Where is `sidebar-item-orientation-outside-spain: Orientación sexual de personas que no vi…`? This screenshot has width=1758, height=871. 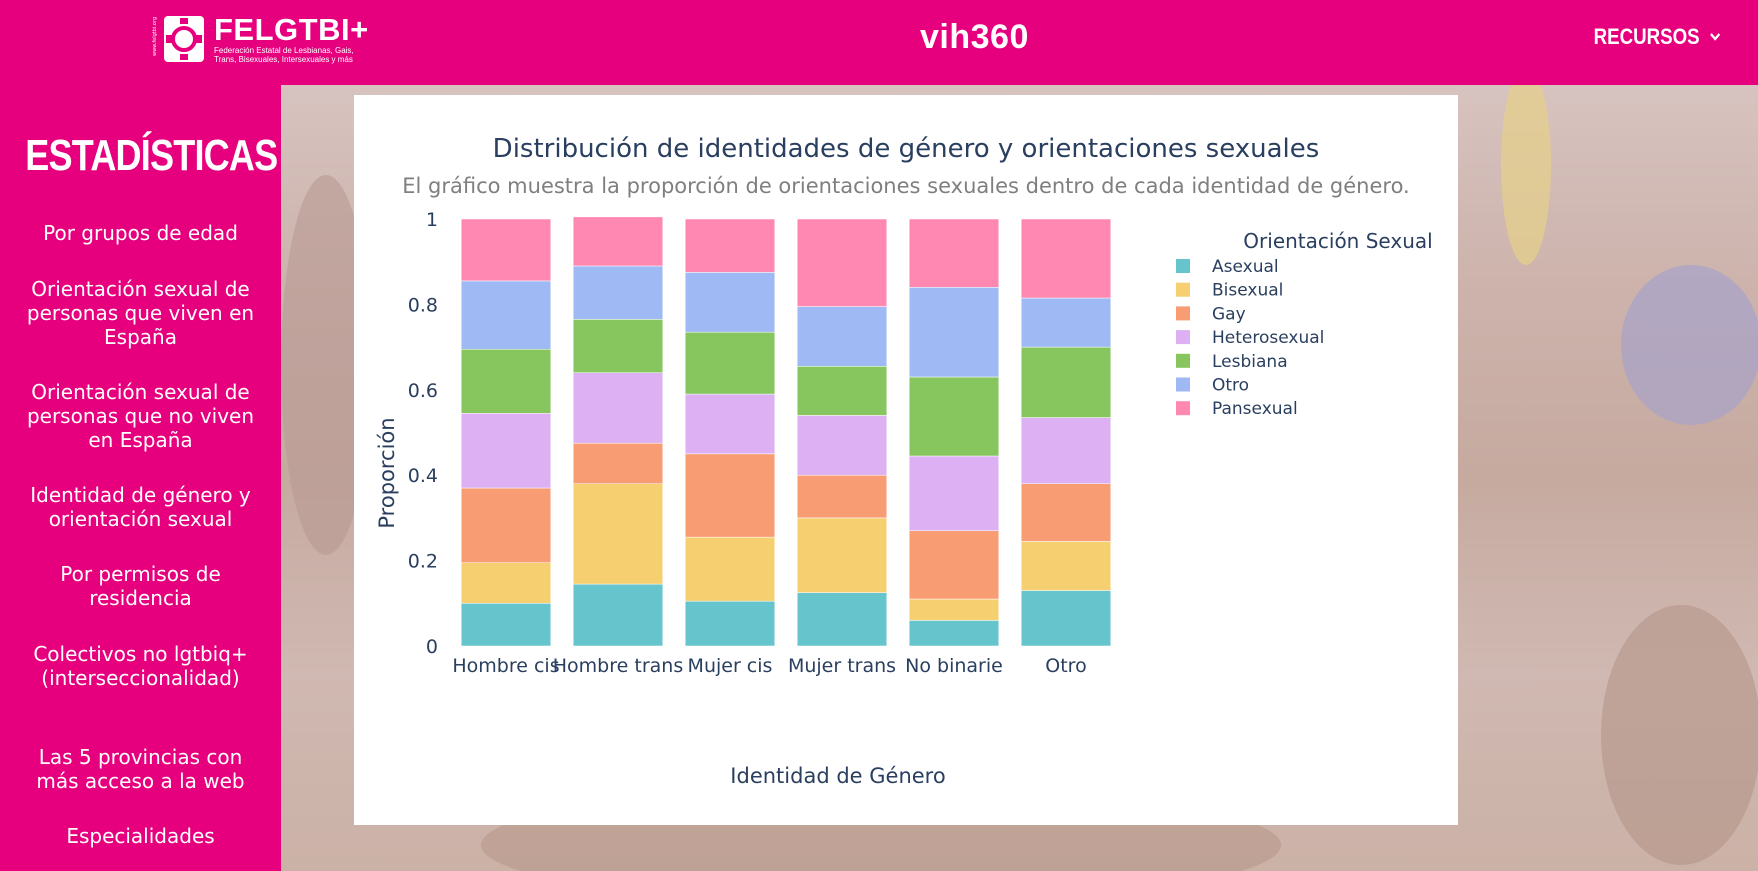 sidebar-item-orientation-outside-spain: Orientación sexual de personas que no vi… is located at coordinates (140, 416).